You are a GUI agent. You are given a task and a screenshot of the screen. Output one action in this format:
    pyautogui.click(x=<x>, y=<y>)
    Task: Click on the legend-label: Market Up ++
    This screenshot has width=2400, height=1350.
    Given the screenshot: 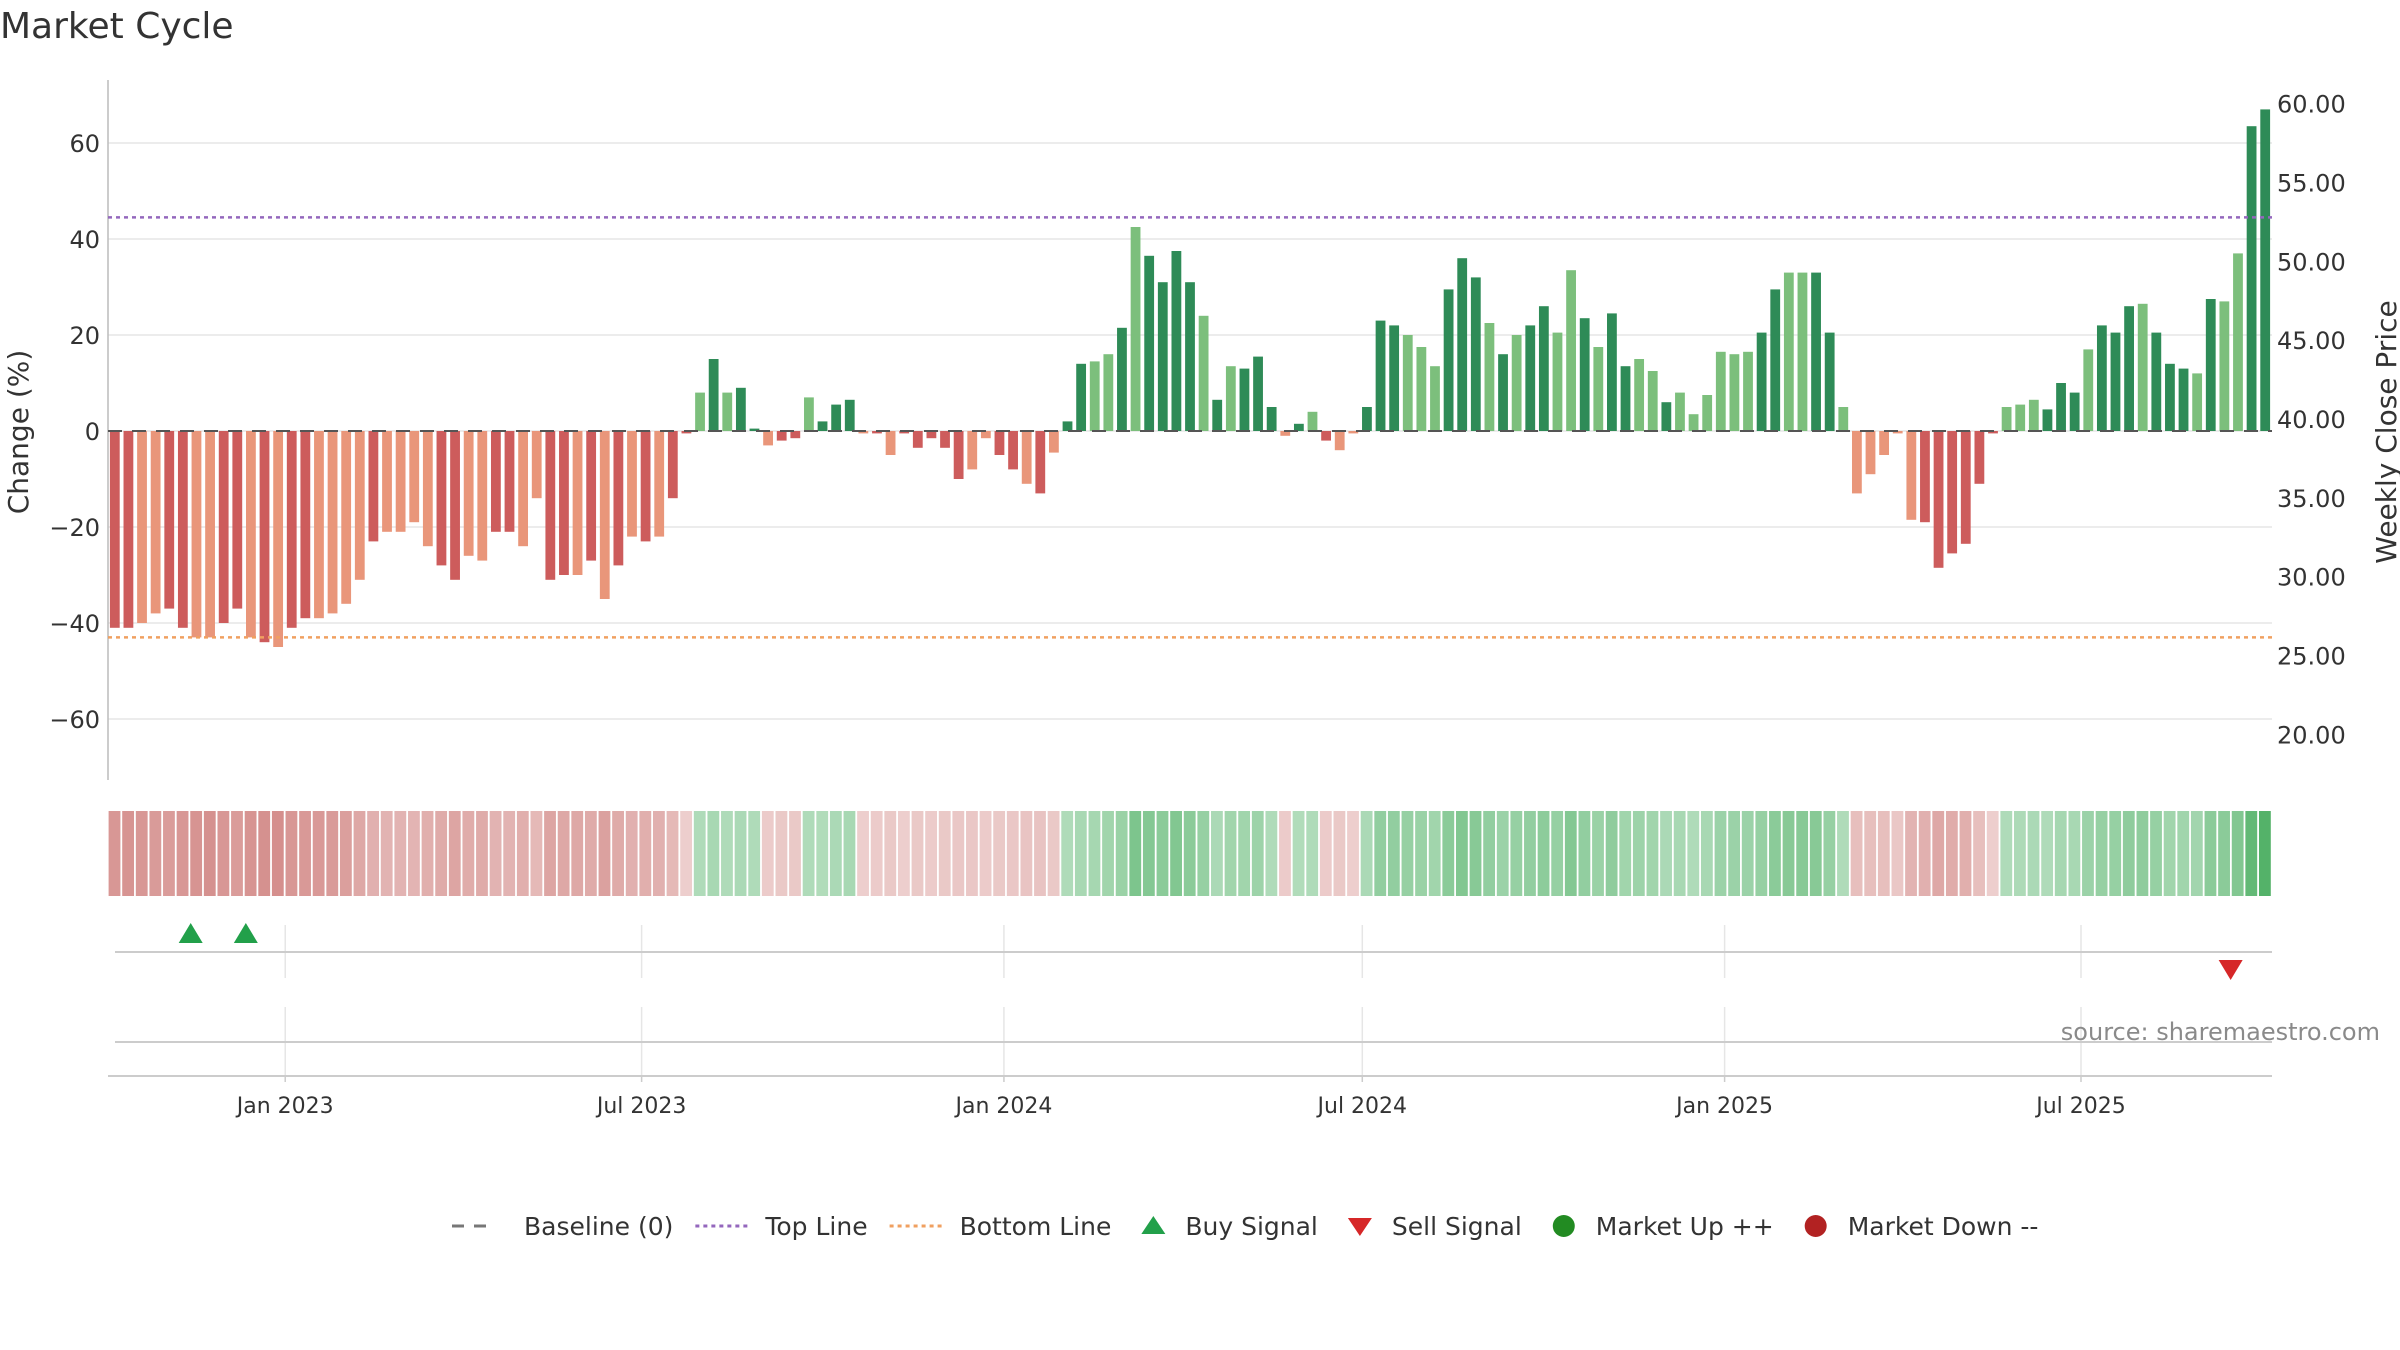 What is the action you would take?
    pyautogui.click(x=1685, y=1226)
    